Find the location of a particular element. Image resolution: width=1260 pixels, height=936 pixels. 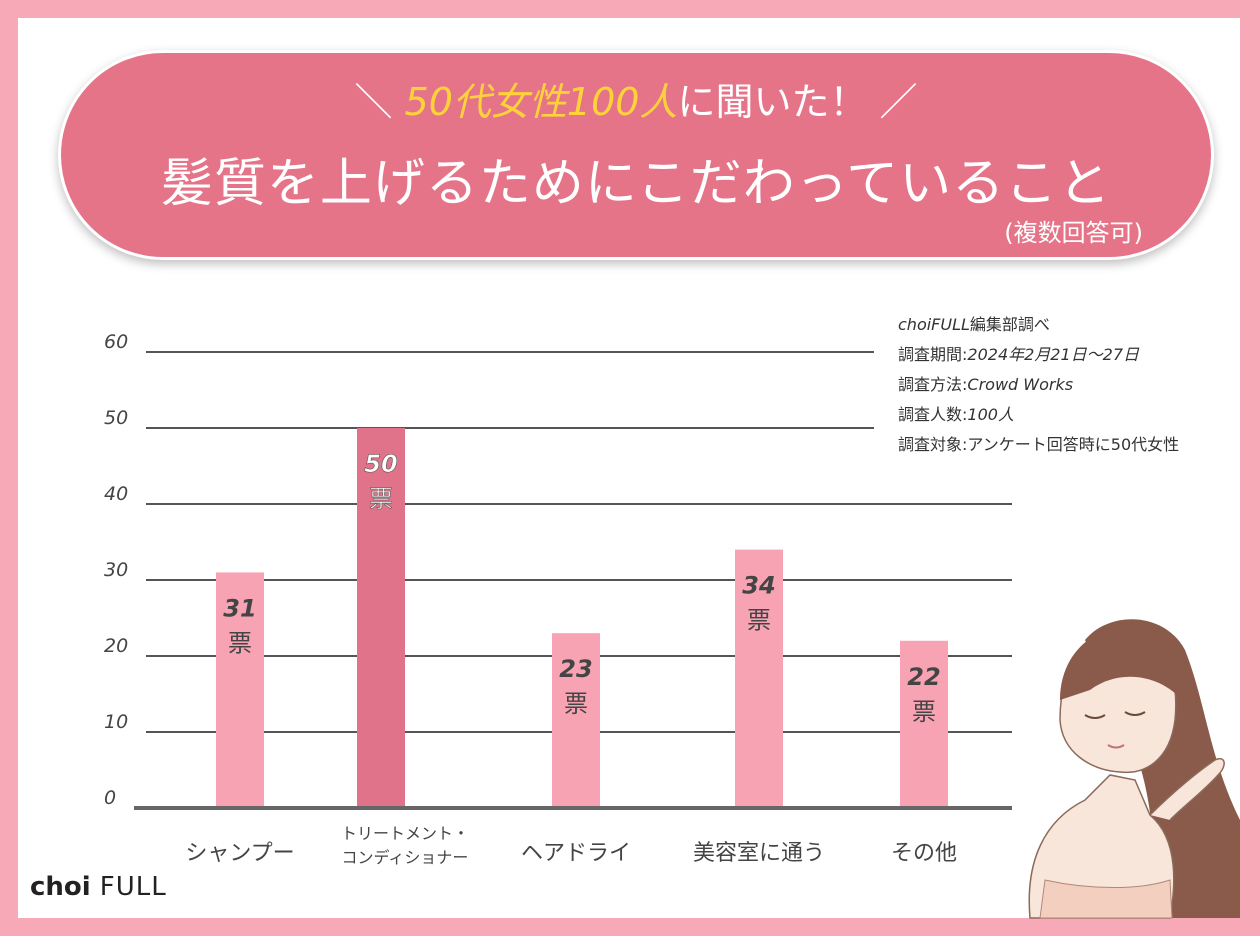

title-lead: ＼ 50代女性100人に聞いた！ ／ is located at coordinates (636, 98).